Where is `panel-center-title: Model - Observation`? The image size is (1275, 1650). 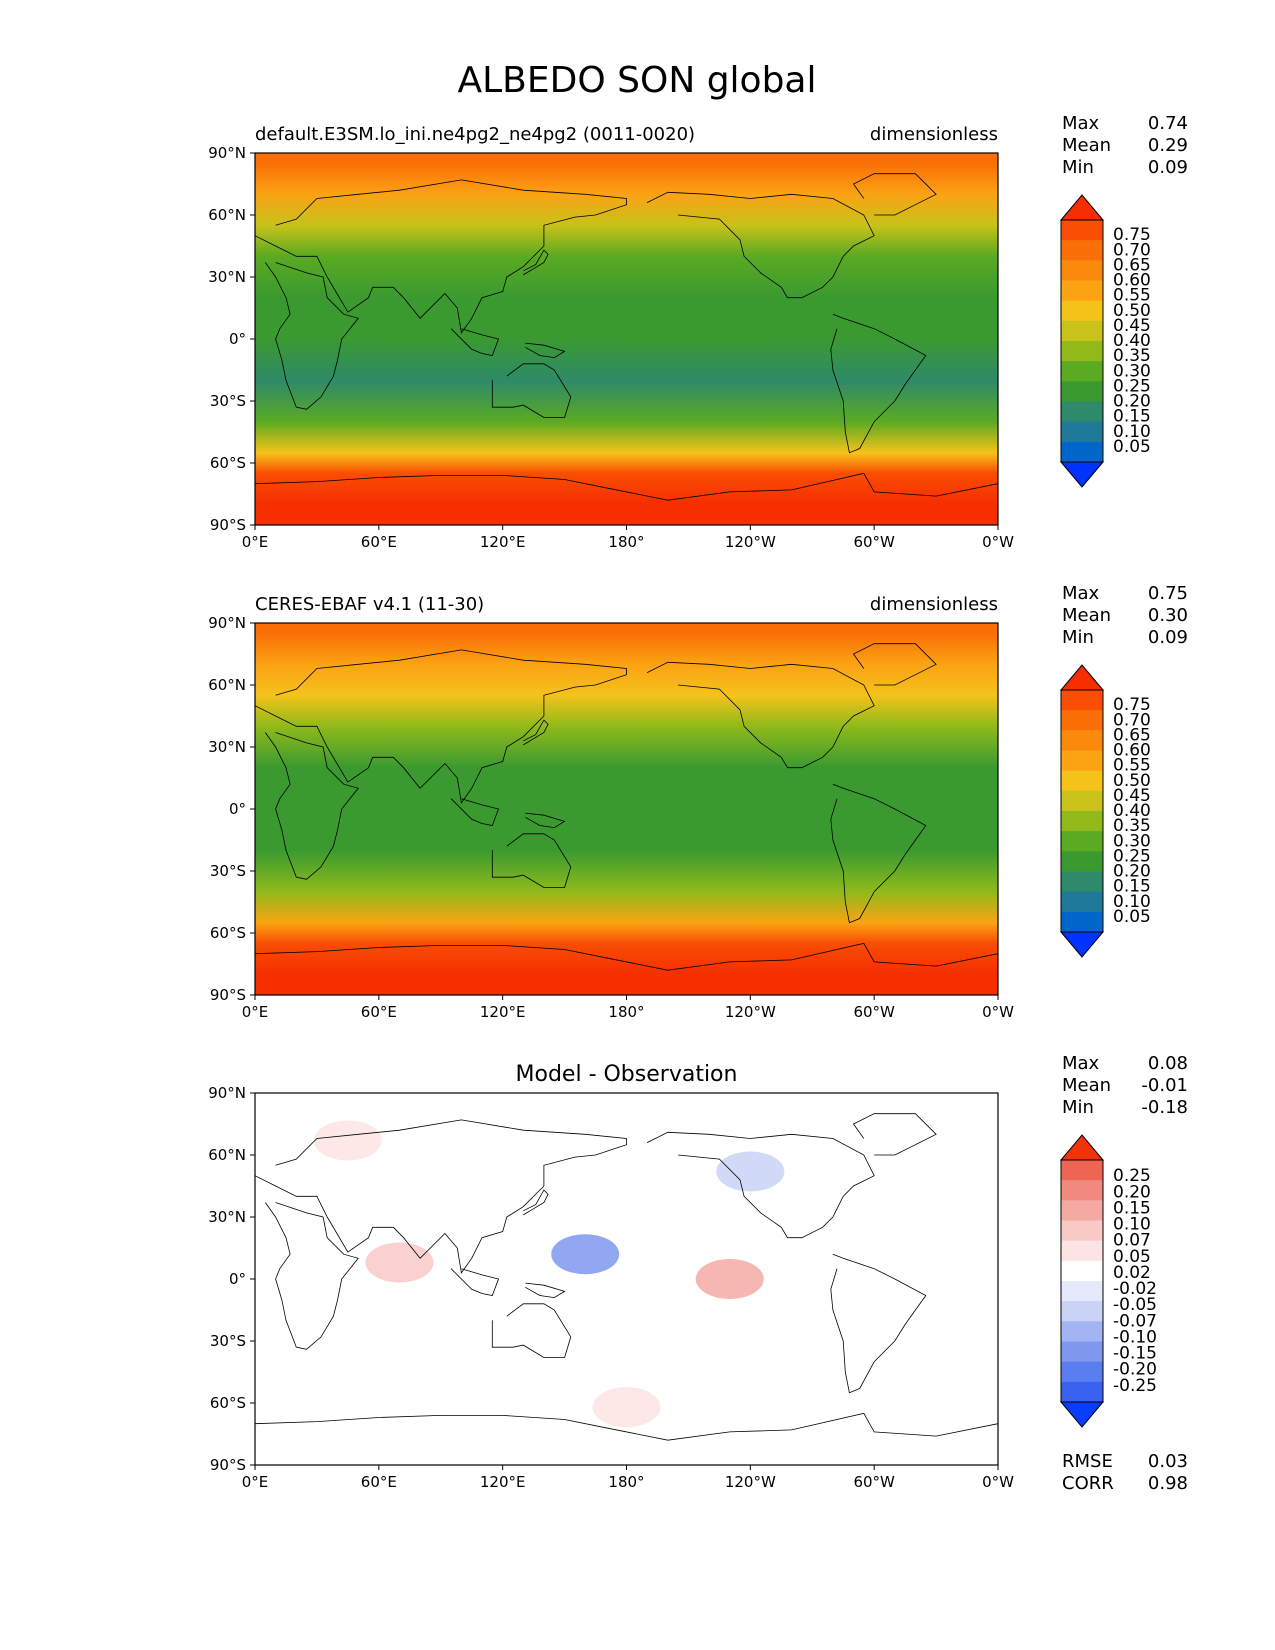
panel-center-title: Model - Observation is located at coordinates (627, 1074).